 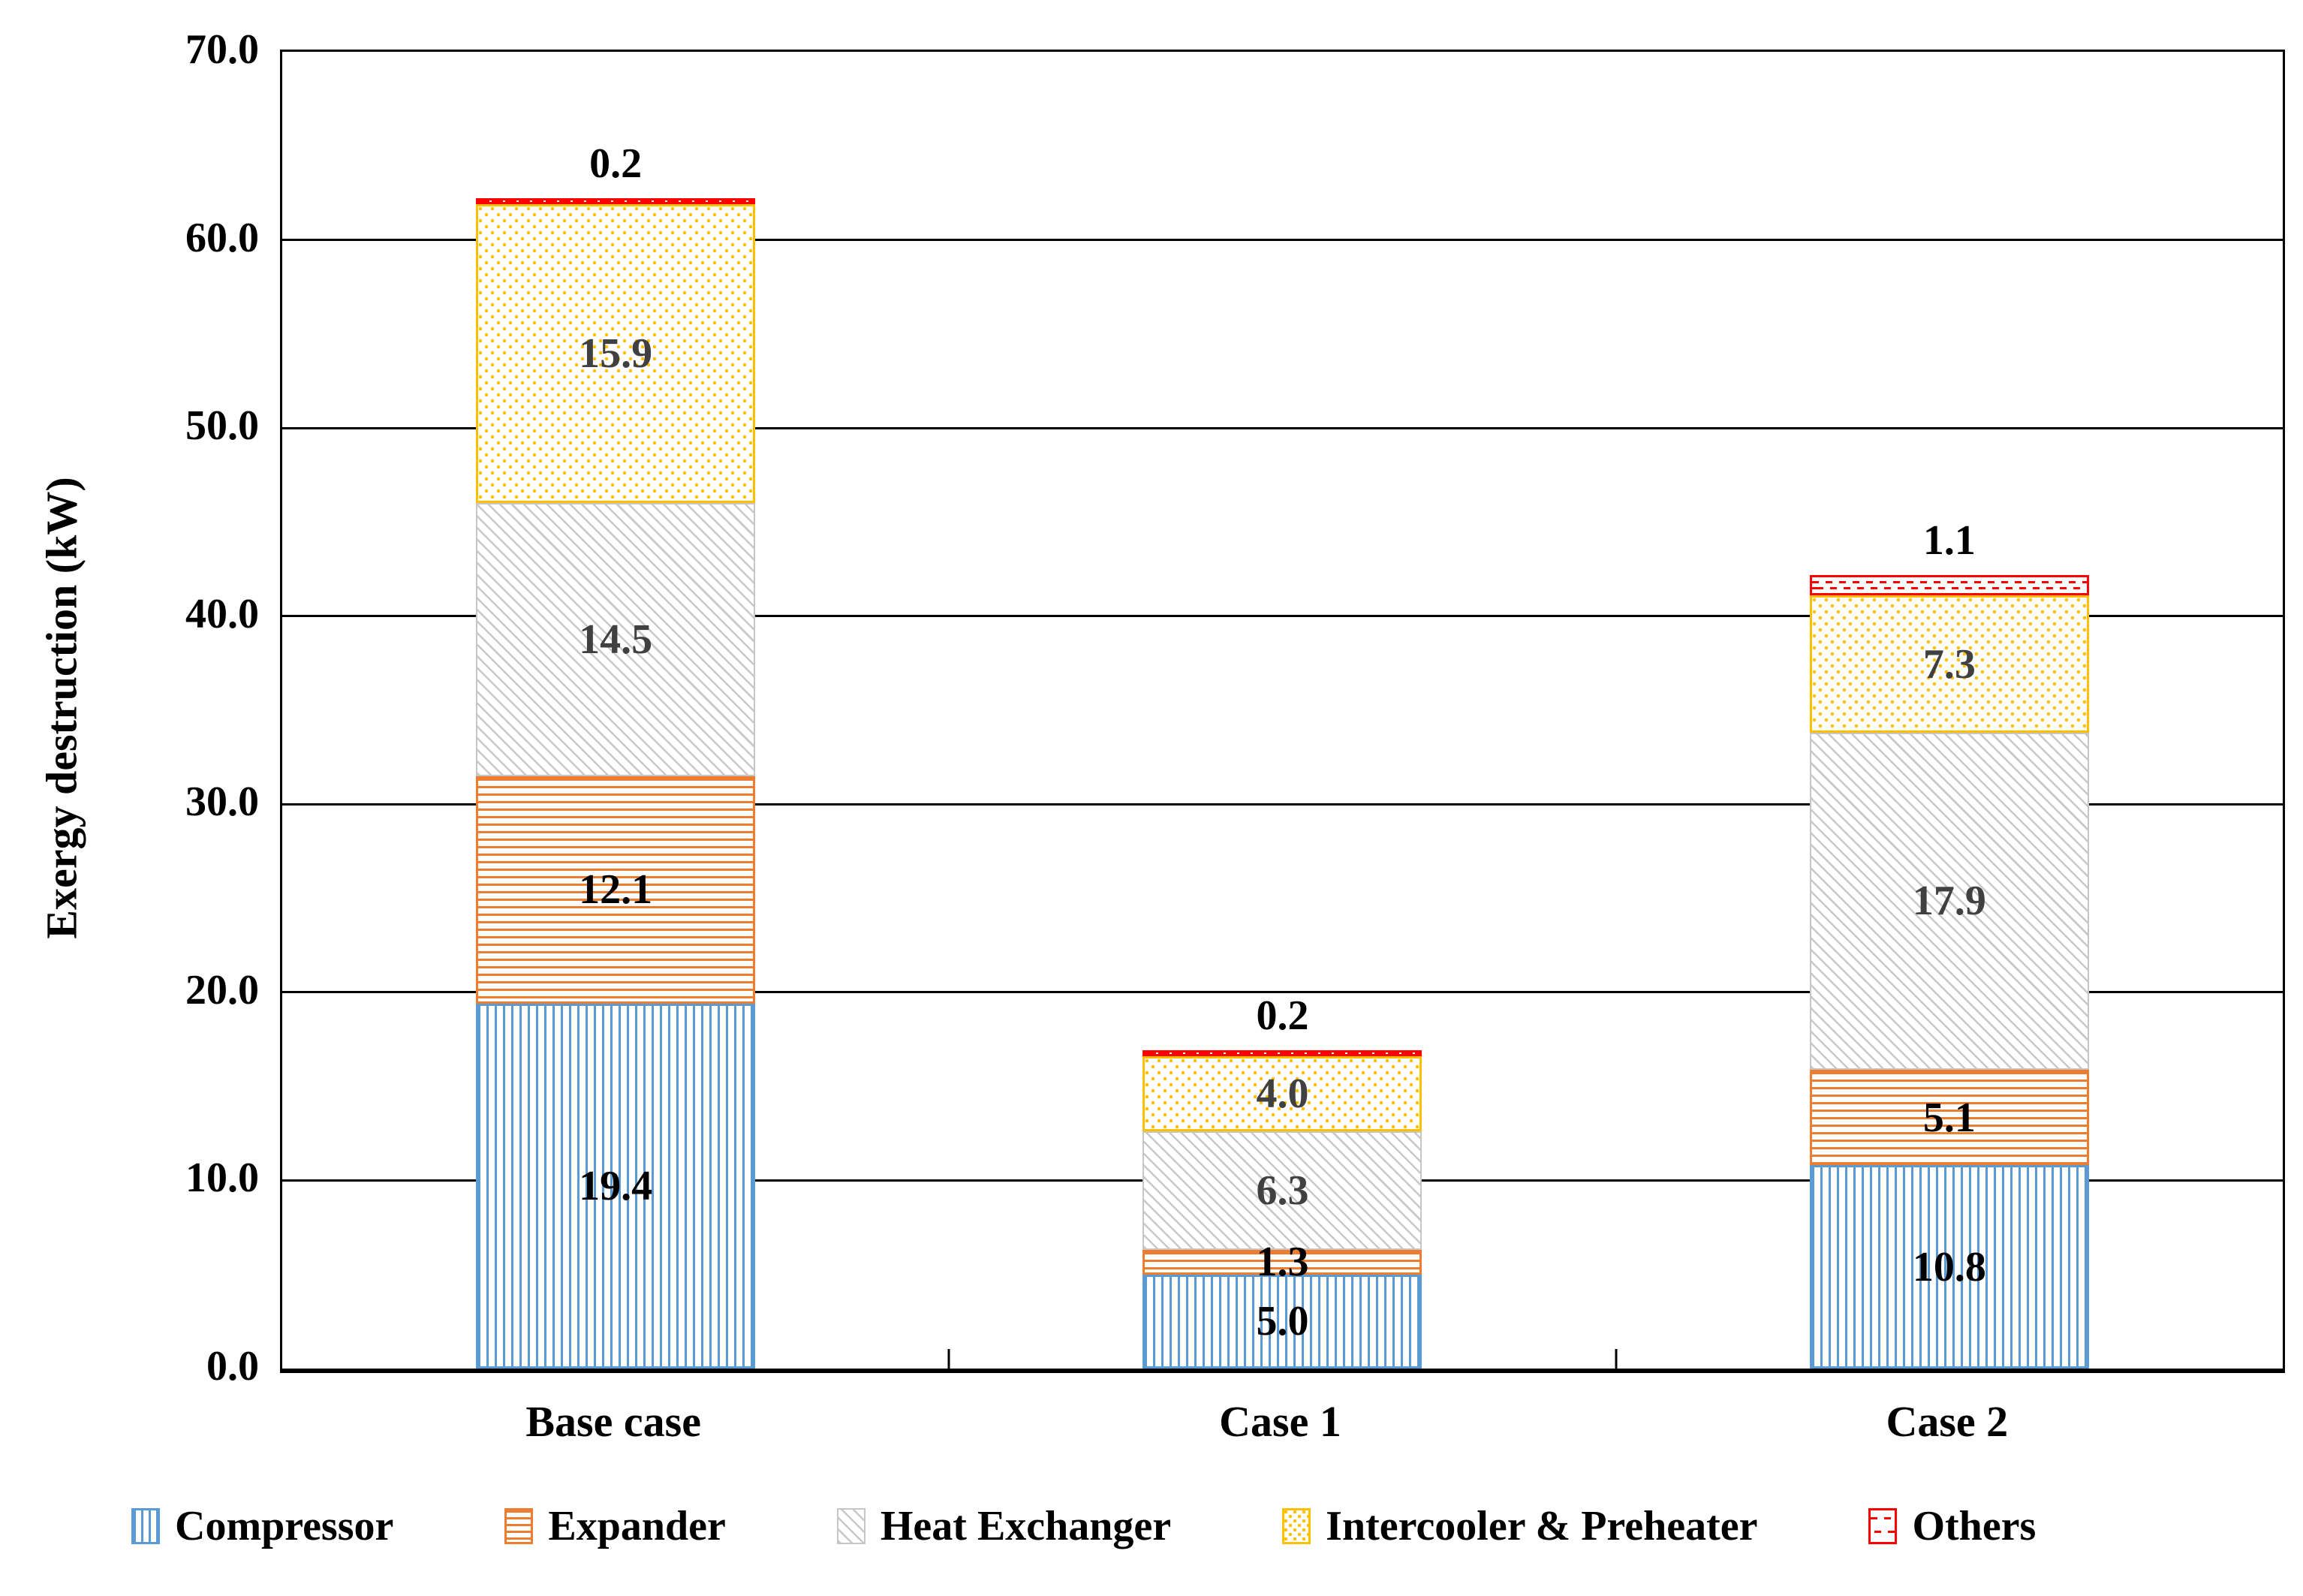 I want to click on value-label: 6.3, so click(x=1282, y=1191).